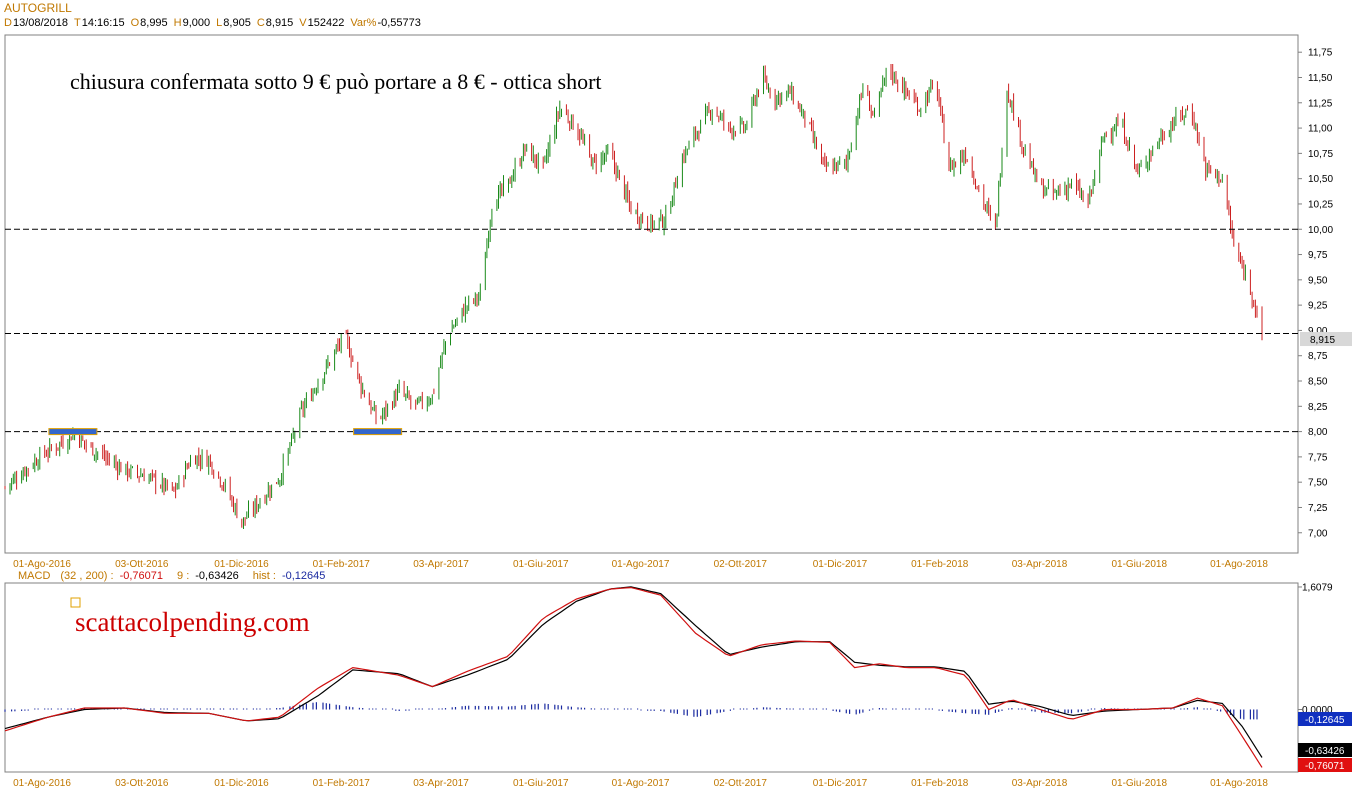 The width and height of the screenshot is (1352, 800). What do you see at coordinates (631, 711) in the screenshot?
I see `macd-histogram` at bounding box center [631, 711].